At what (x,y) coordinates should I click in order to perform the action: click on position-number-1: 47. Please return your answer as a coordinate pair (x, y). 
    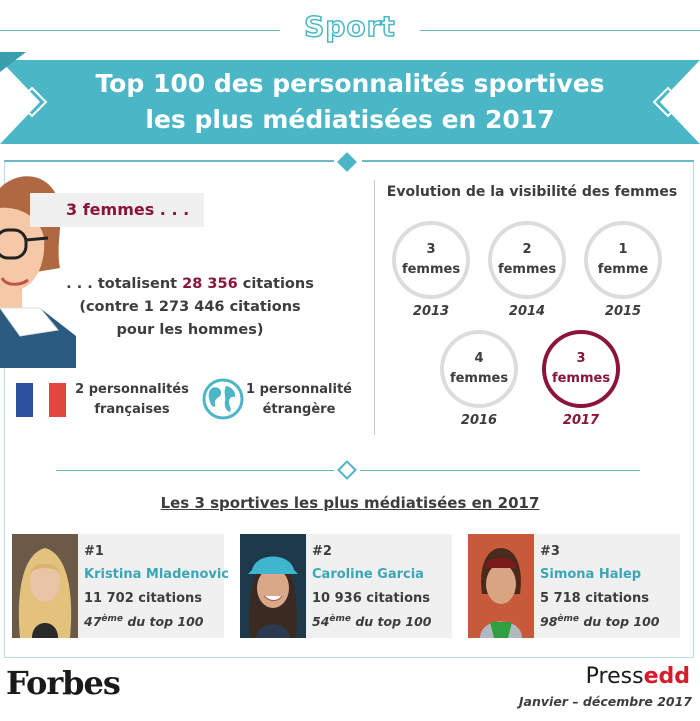
    Looking at the image, I should click on (93, 622).